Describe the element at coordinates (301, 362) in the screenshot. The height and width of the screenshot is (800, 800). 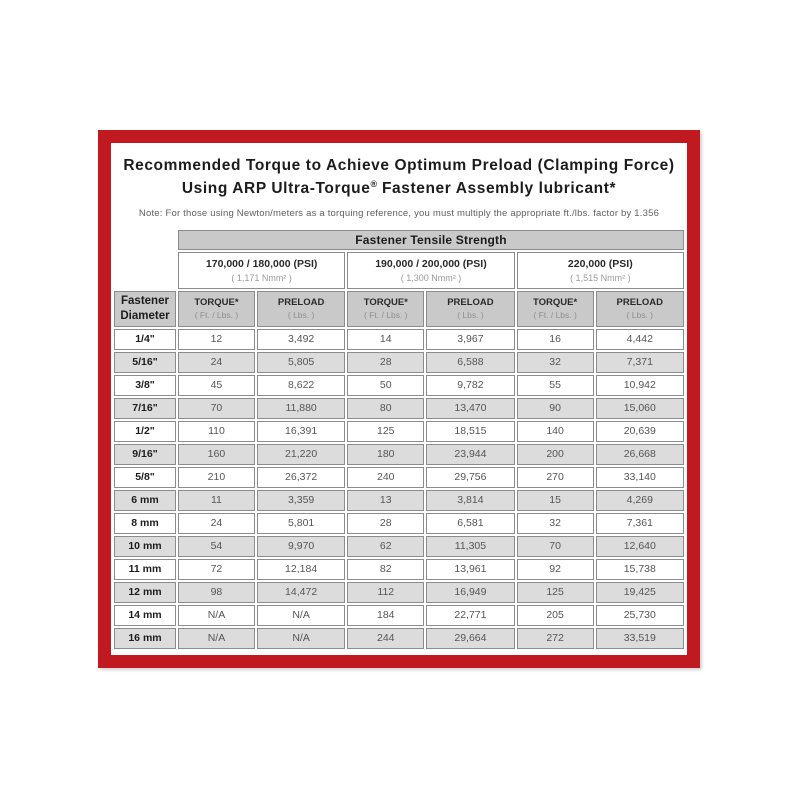
I see `preload-value-cell: 5,805` at that location.